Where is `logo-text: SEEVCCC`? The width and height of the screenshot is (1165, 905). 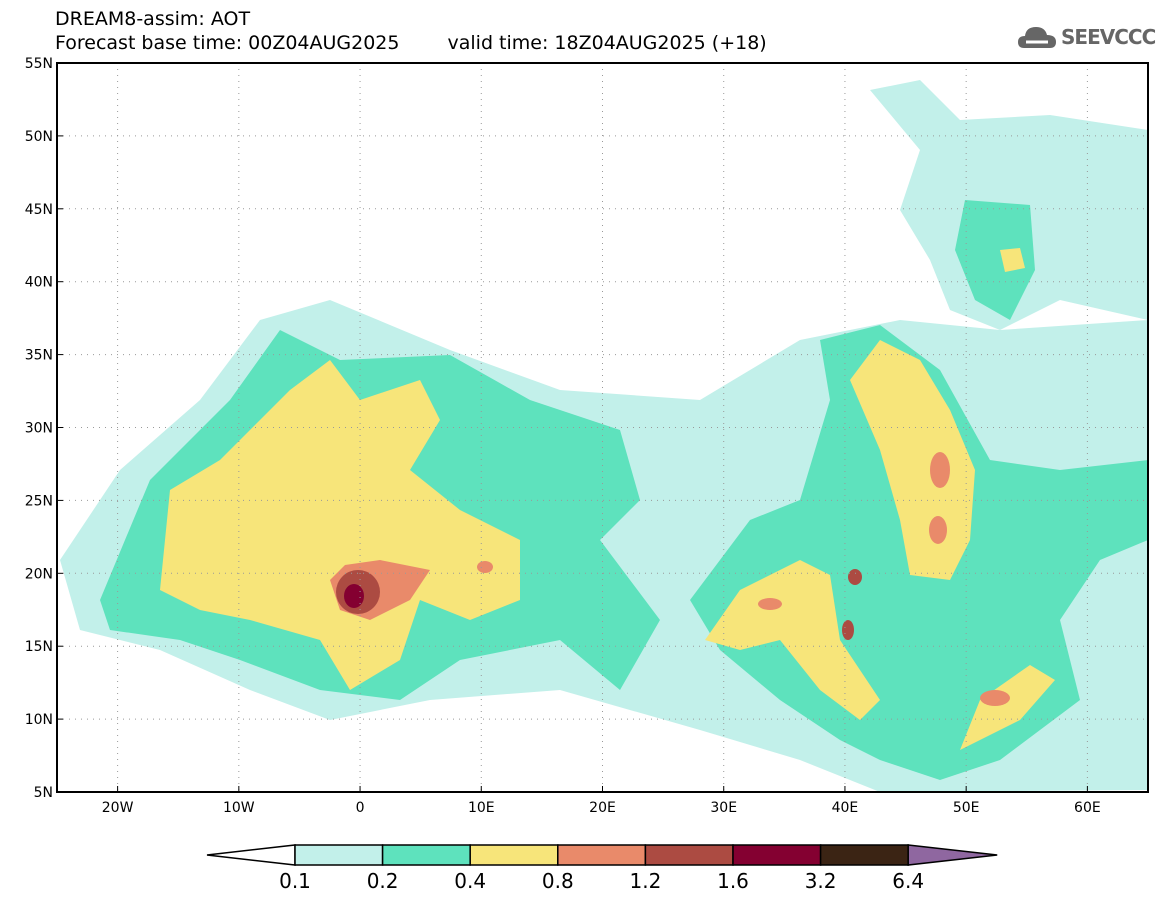 logo-text: SEEVCCC is located at coordinates (1108, 37).